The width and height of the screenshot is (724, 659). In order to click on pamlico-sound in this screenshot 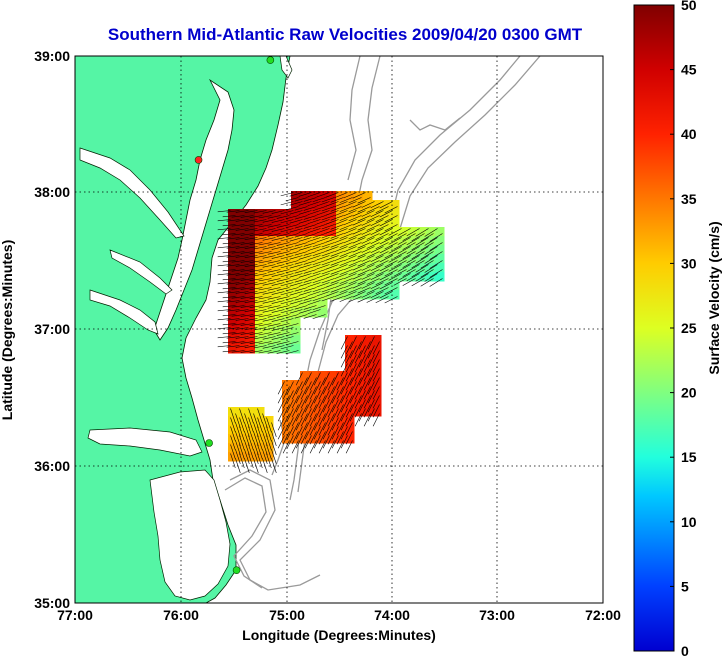, I will do `click(190, 535)`.